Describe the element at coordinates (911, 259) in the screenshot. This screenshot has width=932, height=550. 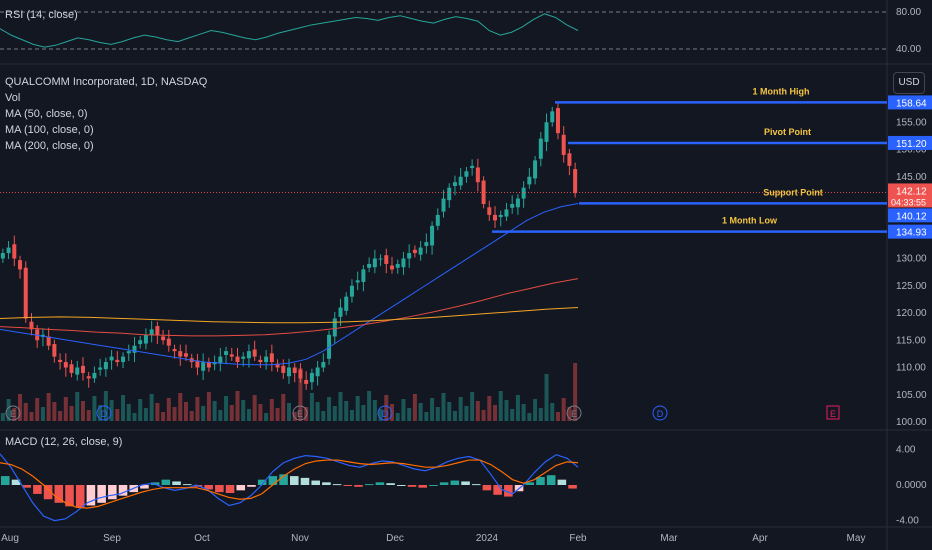
I see `price-tick-label: 130.00` at that location.